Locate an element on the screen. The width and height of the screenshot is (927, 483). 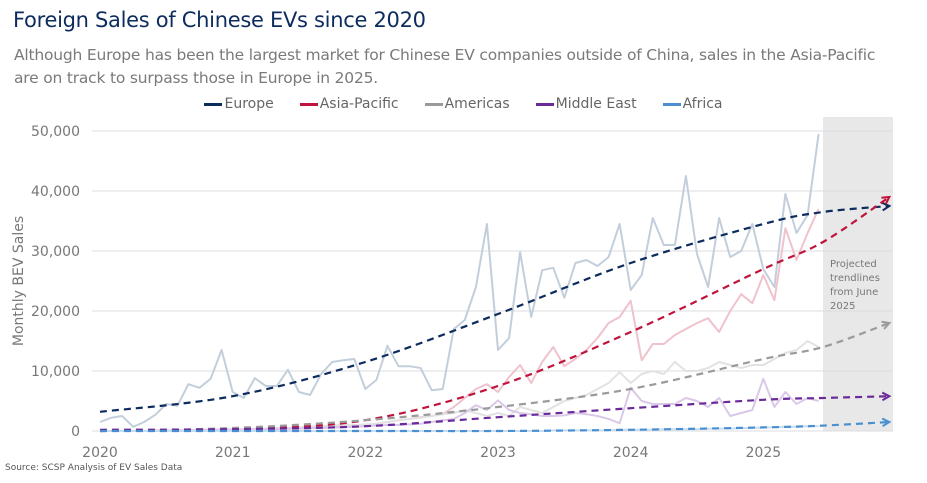
legend-label: Europe is located at coordinates (249, 104).